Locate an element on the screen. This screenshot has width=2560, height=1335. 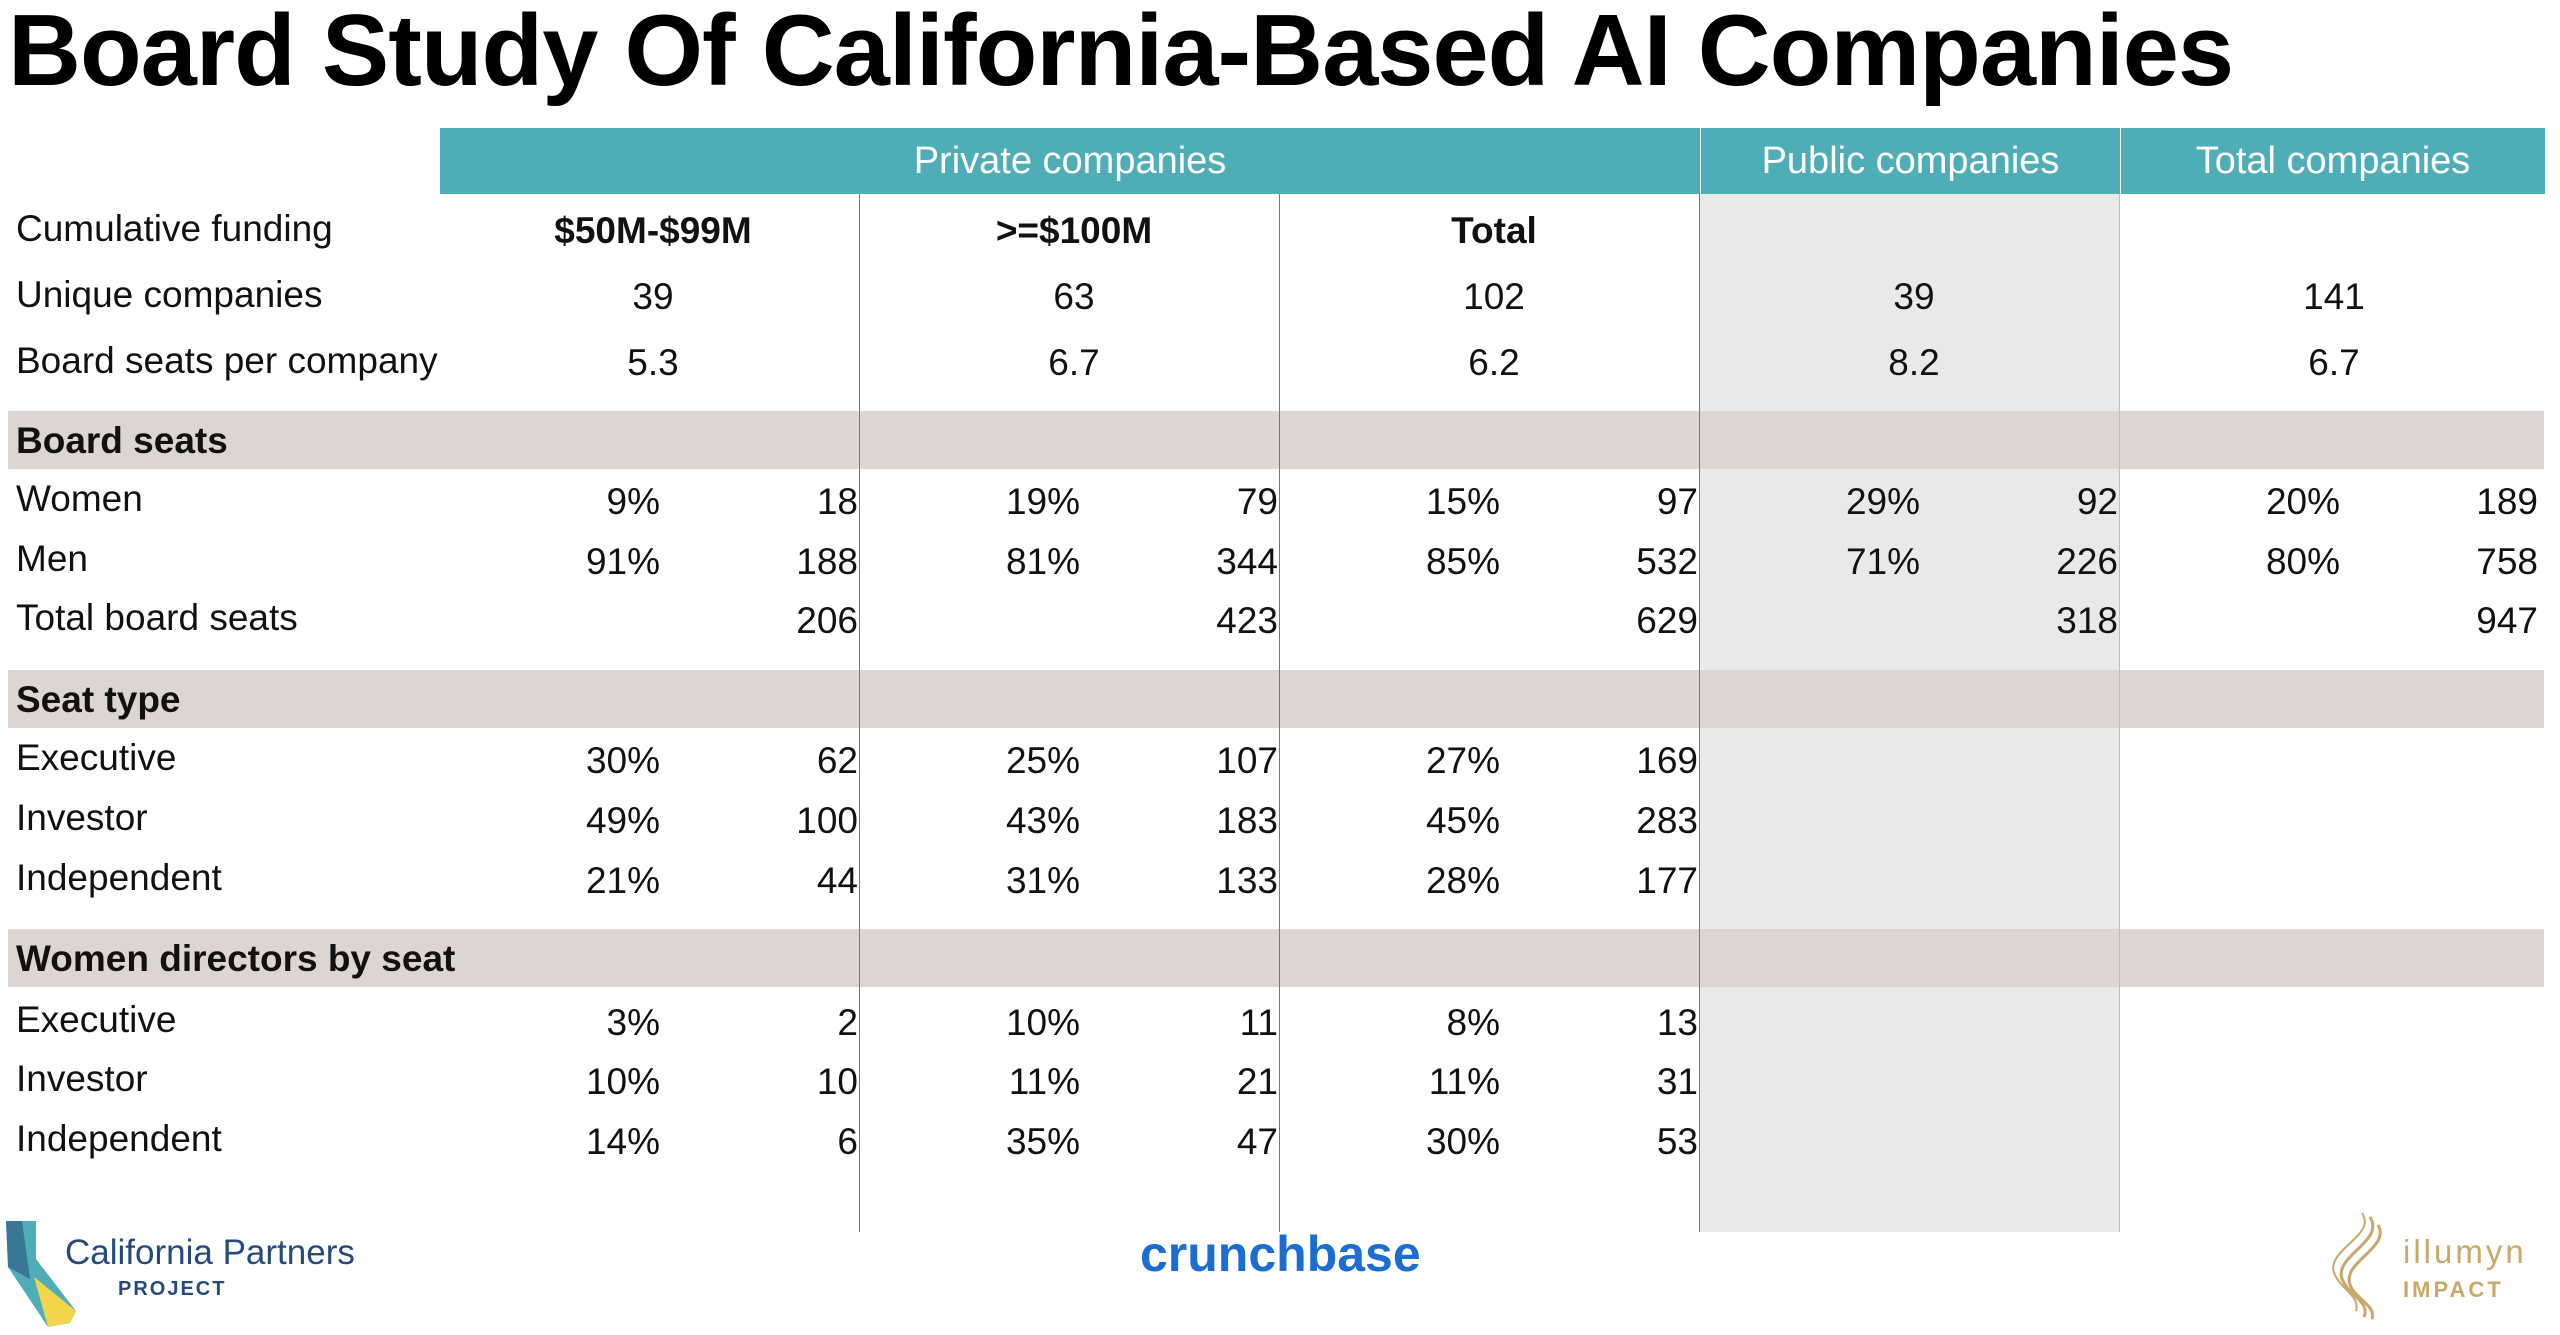
percent-value: 14% is located at coordinates (622, 1141).